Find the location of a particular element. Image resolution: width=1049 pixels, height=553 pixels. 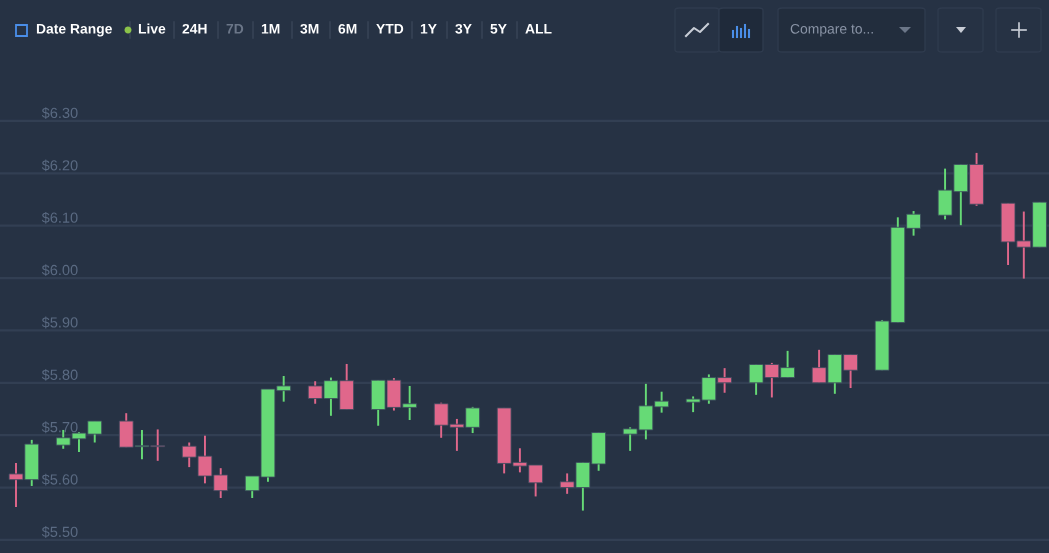

y-tick-label: $5.60 is located at coordinates (59, 479).